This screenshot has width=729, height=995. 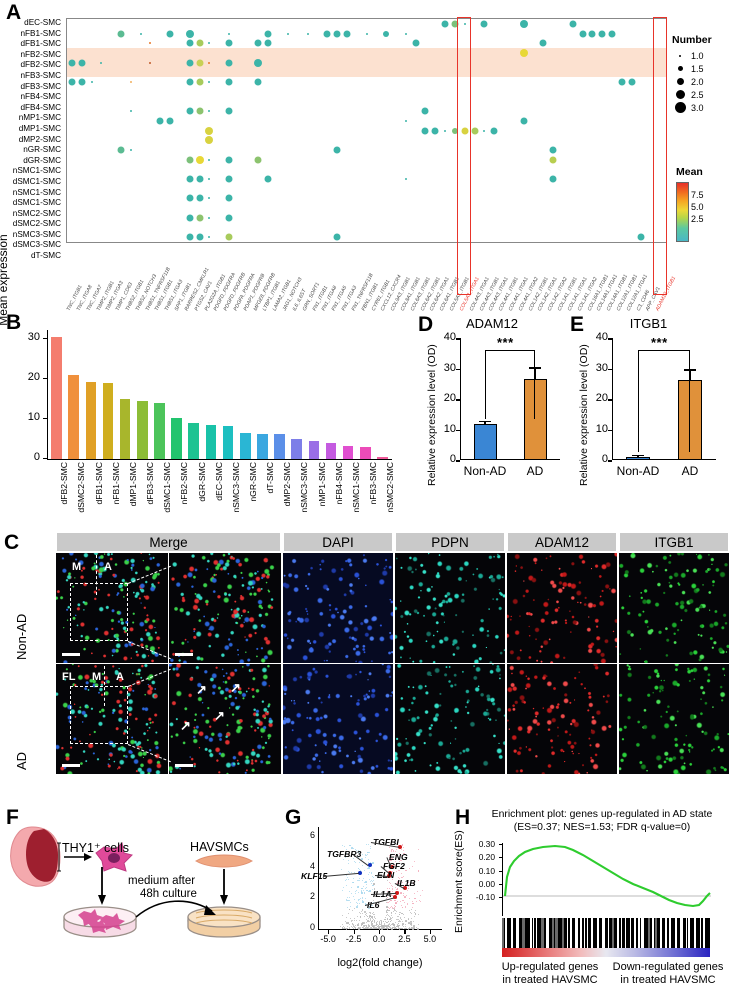 What do you see at coordinates (426, 324) in the screenshot?
I see `panel-d-letter: D` at bounding box center [426, 324].